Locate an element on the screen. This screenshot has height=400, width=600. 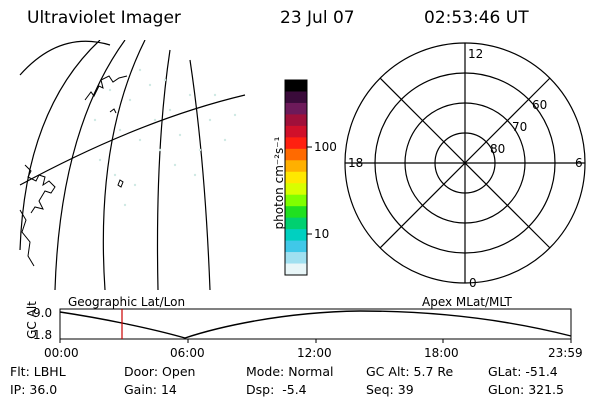
status-door: Door: Open is located at coordinates (160, 371).